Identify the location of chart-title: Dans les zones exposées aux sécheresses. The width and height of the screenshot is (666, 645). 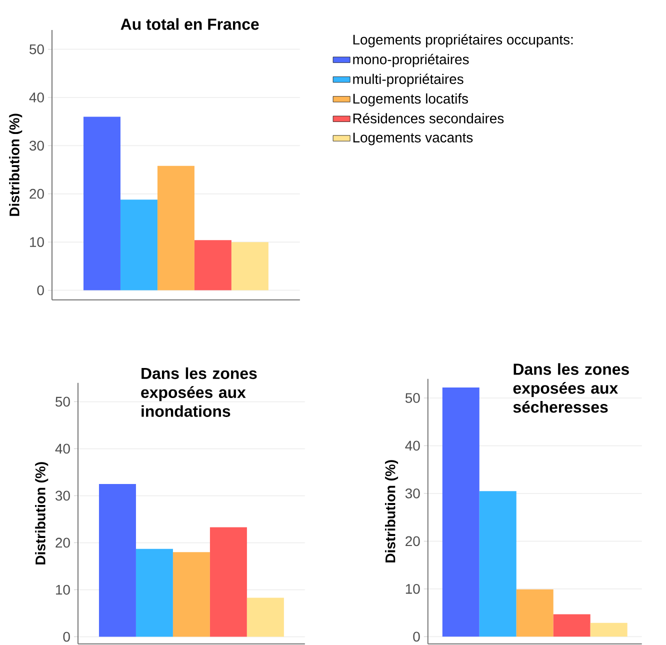
(571, 388).